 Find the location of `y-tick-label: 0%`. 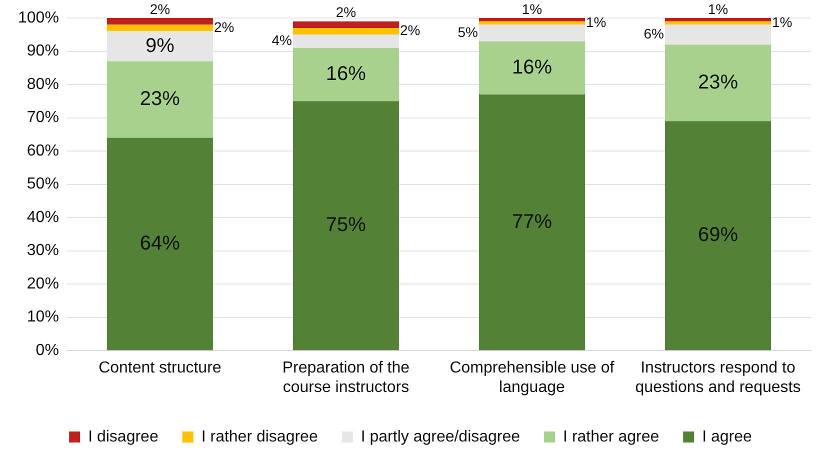

y-tick-label: 0% is located at coordinates (47, 351).